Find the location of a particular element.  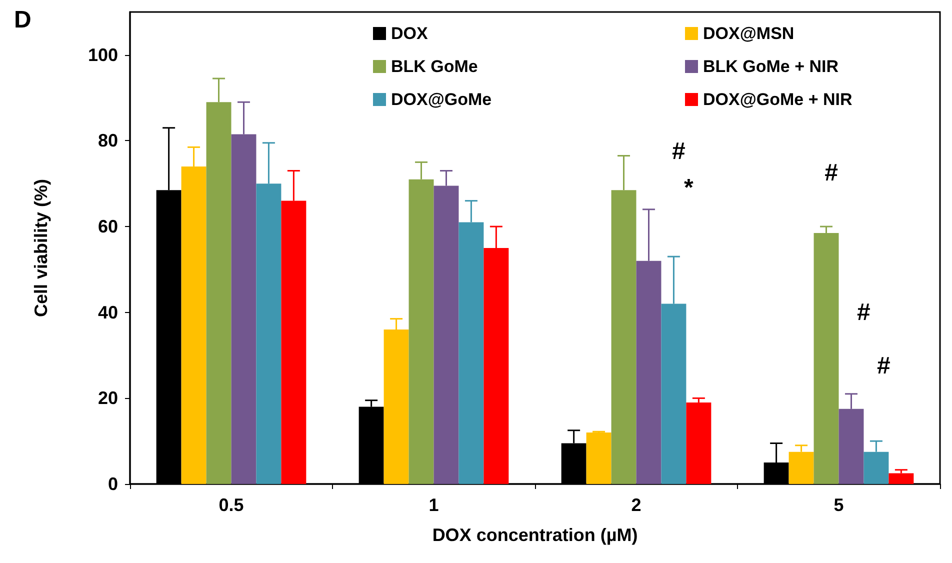

y-tick-label: 0 is located at coordinates (113, 484).